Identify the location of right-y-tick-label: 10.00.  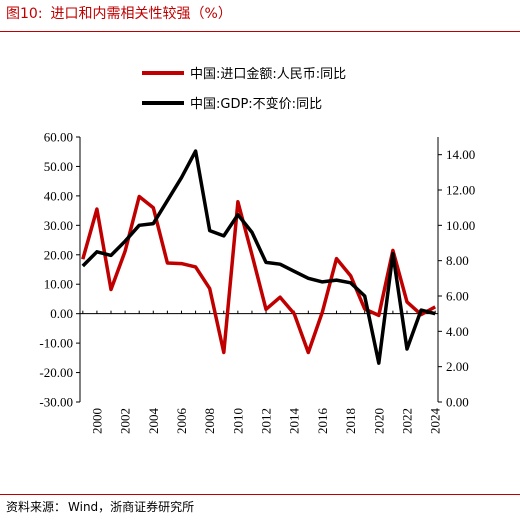
(460, 225).